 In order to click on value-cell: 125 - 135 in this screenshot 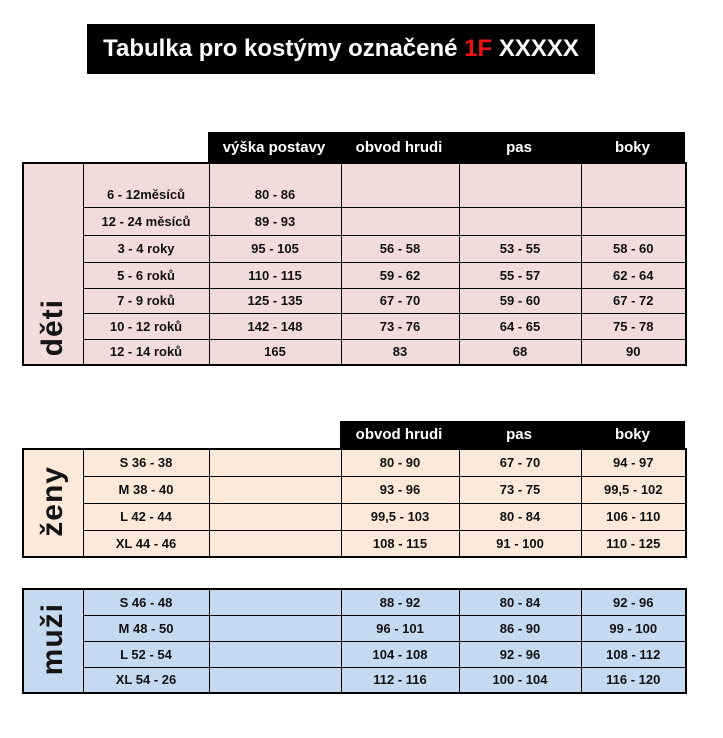, I will do `click(275, 300)`.